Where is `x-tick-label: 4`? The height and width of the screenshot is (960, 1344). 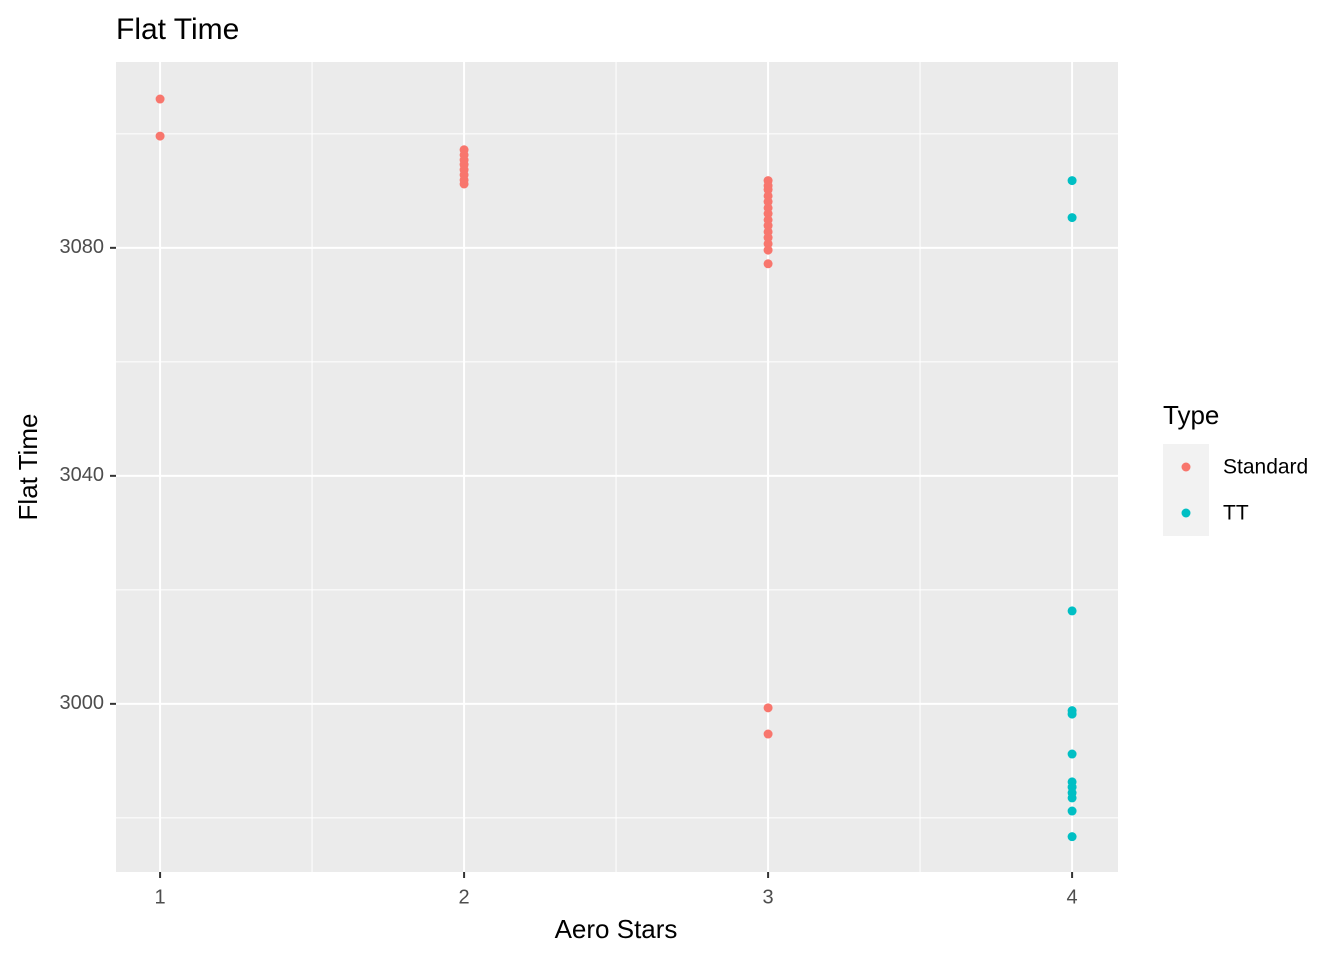 x-tick-label: 4 is located at coordinates (1072, 897).